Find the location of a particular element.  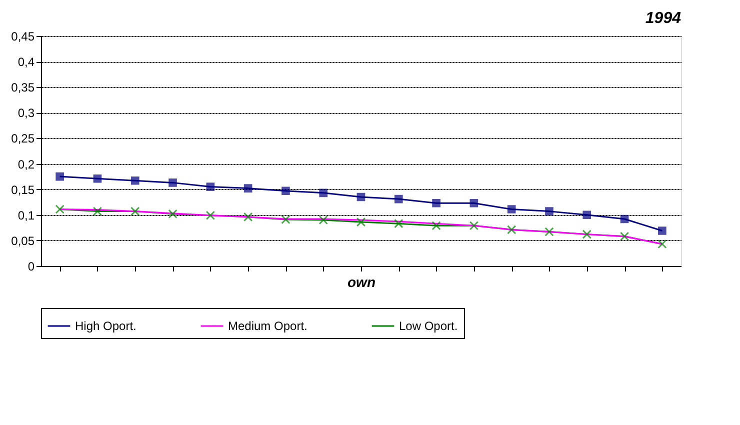

y-tick-label: 0,15 is located at coordinates (23, 189).